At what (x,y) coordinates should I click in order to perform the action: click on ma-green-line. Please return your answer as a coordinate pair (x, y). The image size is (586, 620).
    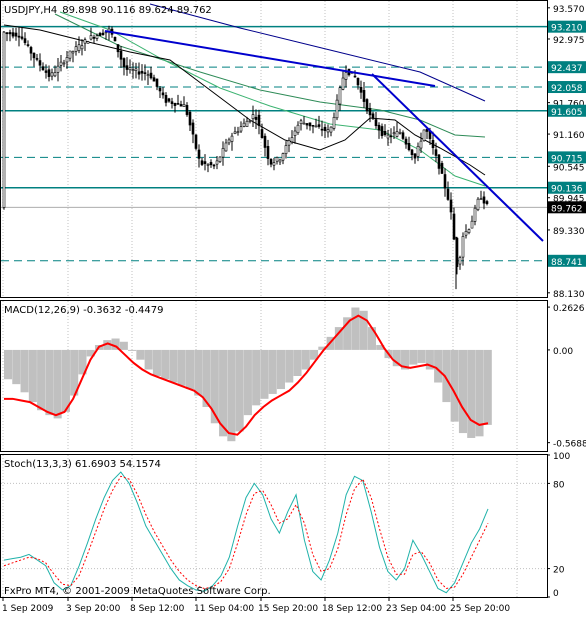
    Looking at the image, I should click on (270, 75).